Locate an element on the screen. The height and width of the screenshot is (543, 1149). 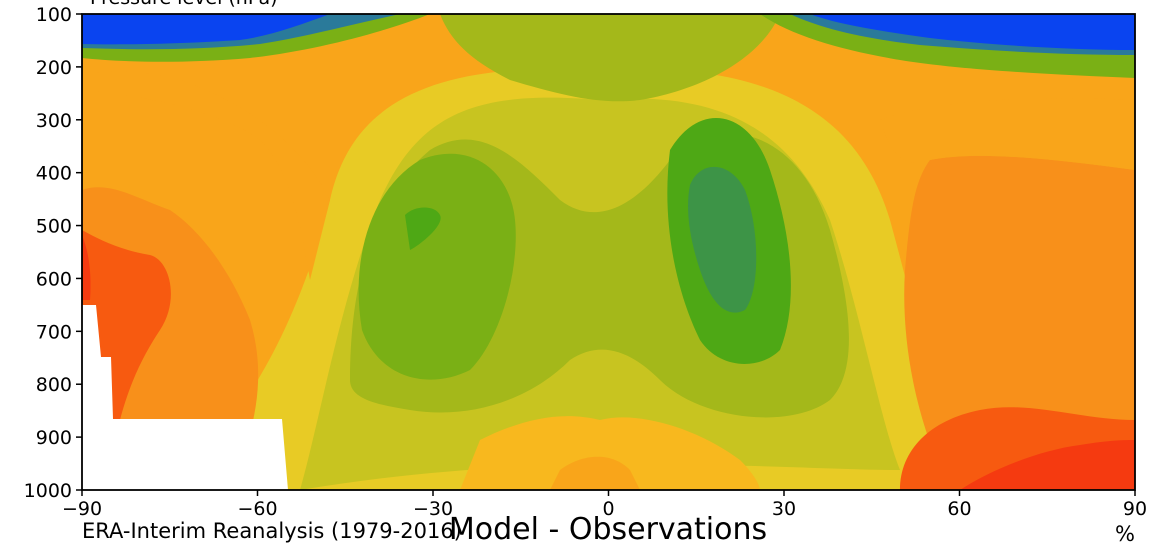
contour-cell-south-core is located at coordinates (423, 228).